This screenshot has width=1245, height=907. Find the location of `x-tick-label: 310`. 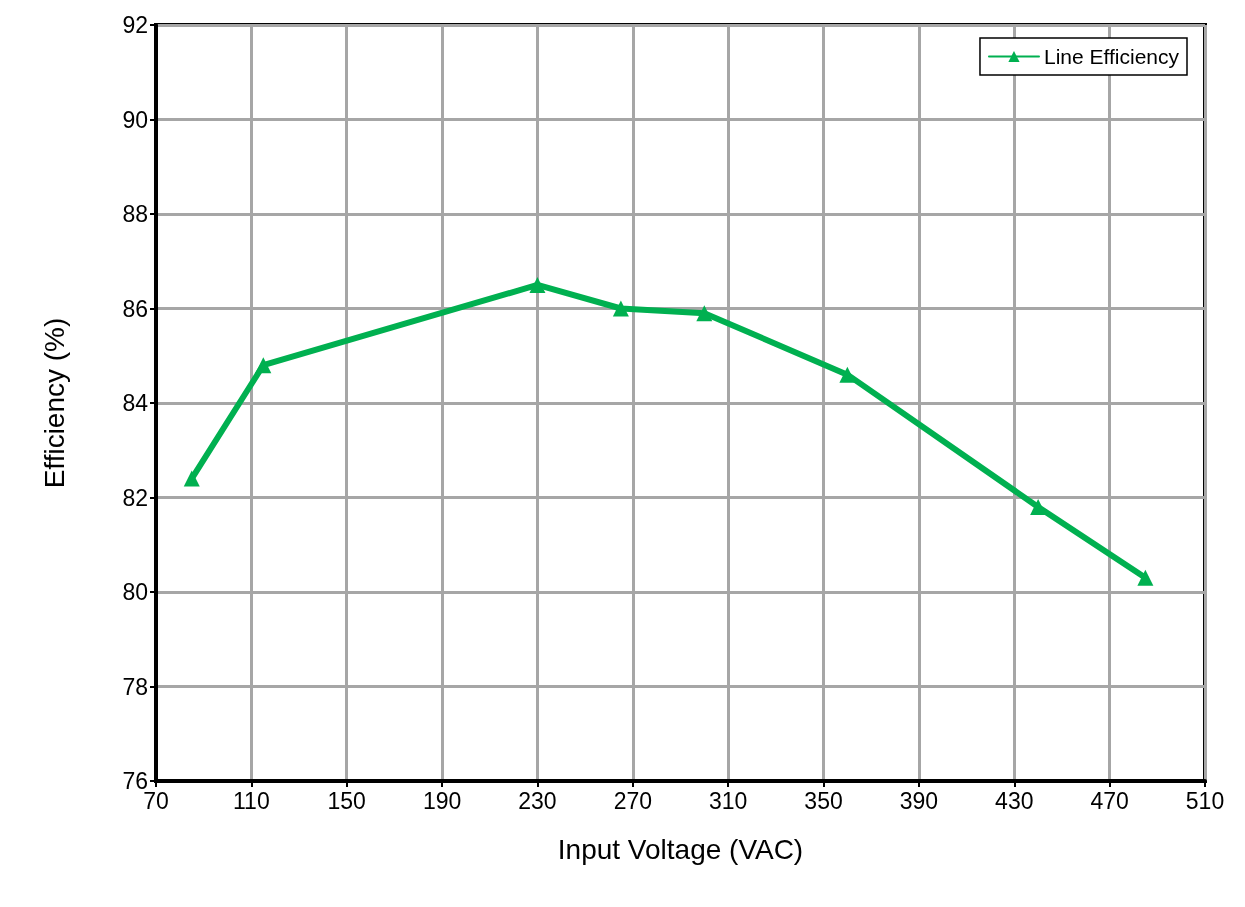

x-tick-label: 310 is located at coordinates (728, 800).